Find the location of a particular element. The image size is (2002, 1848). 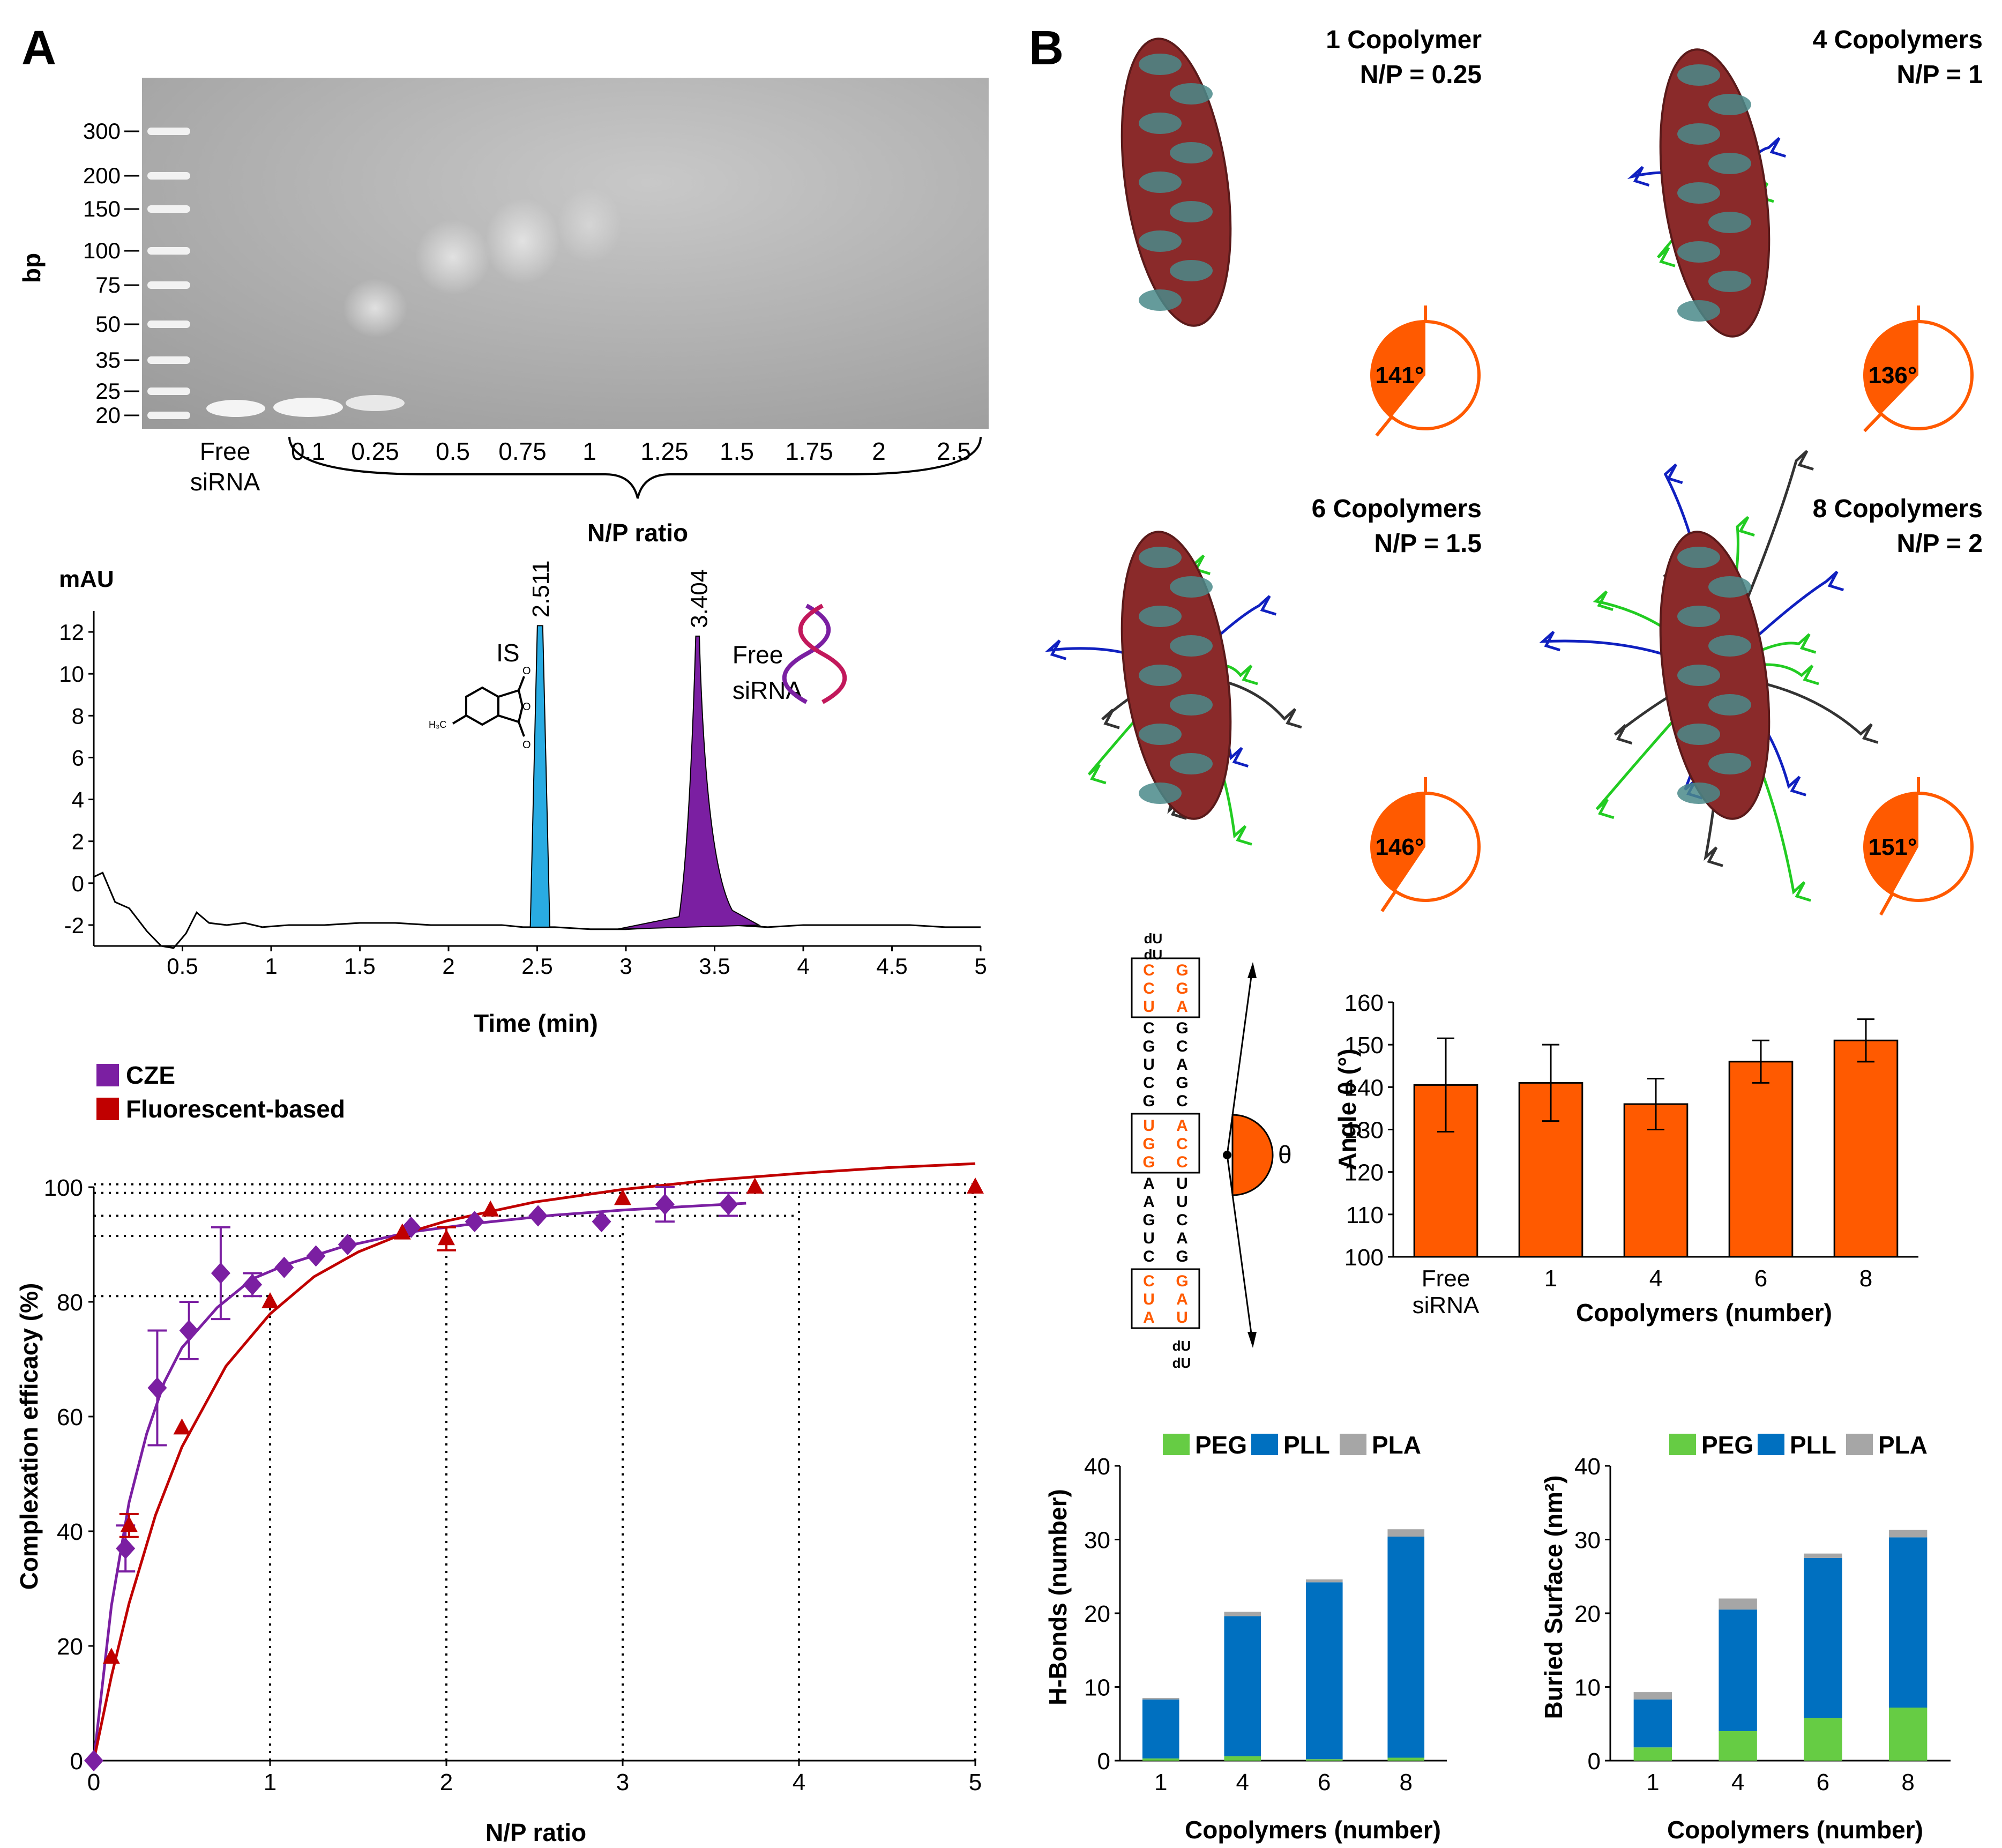

angle-ytick-label: 160 is located at coordinates (1364, 1003).